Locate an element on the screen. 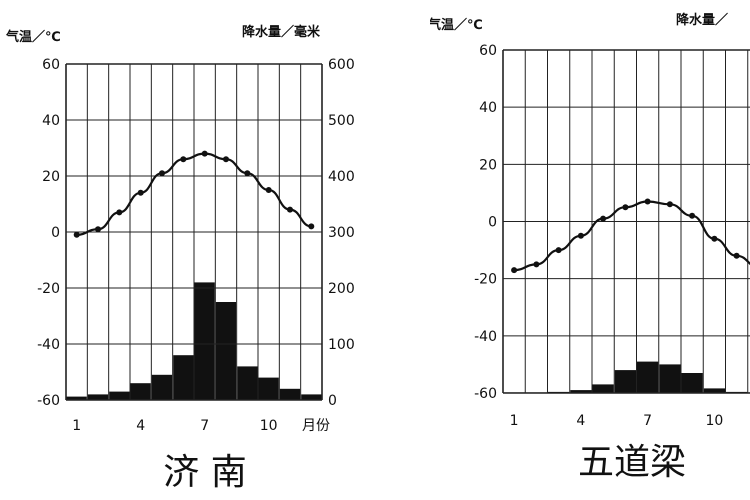 The height and width of the screenshot is (500, 750). precip-tick-label: 0 is located at coordinates (332, 401).